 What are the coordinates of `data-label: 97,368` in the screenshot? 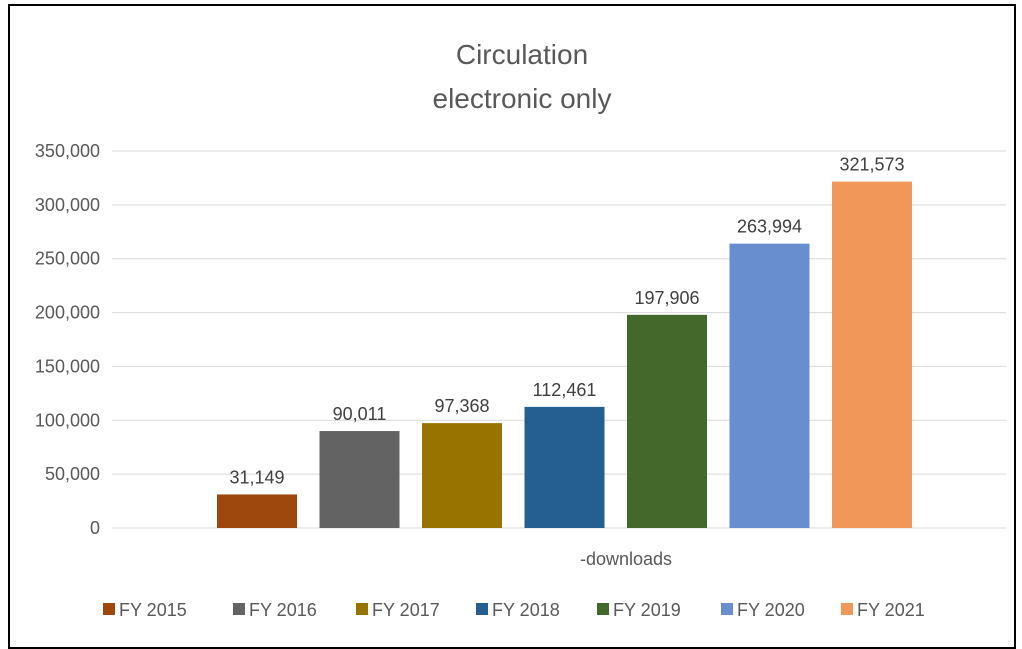 It's located at (461, 406).